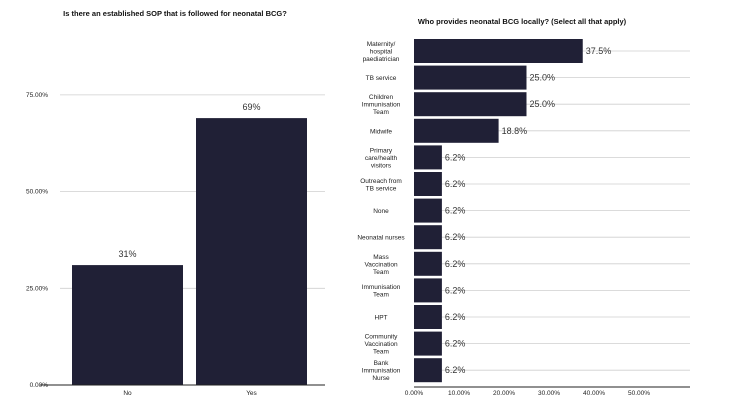  I want to click on data-label: 37.5%, so click(599, 51).